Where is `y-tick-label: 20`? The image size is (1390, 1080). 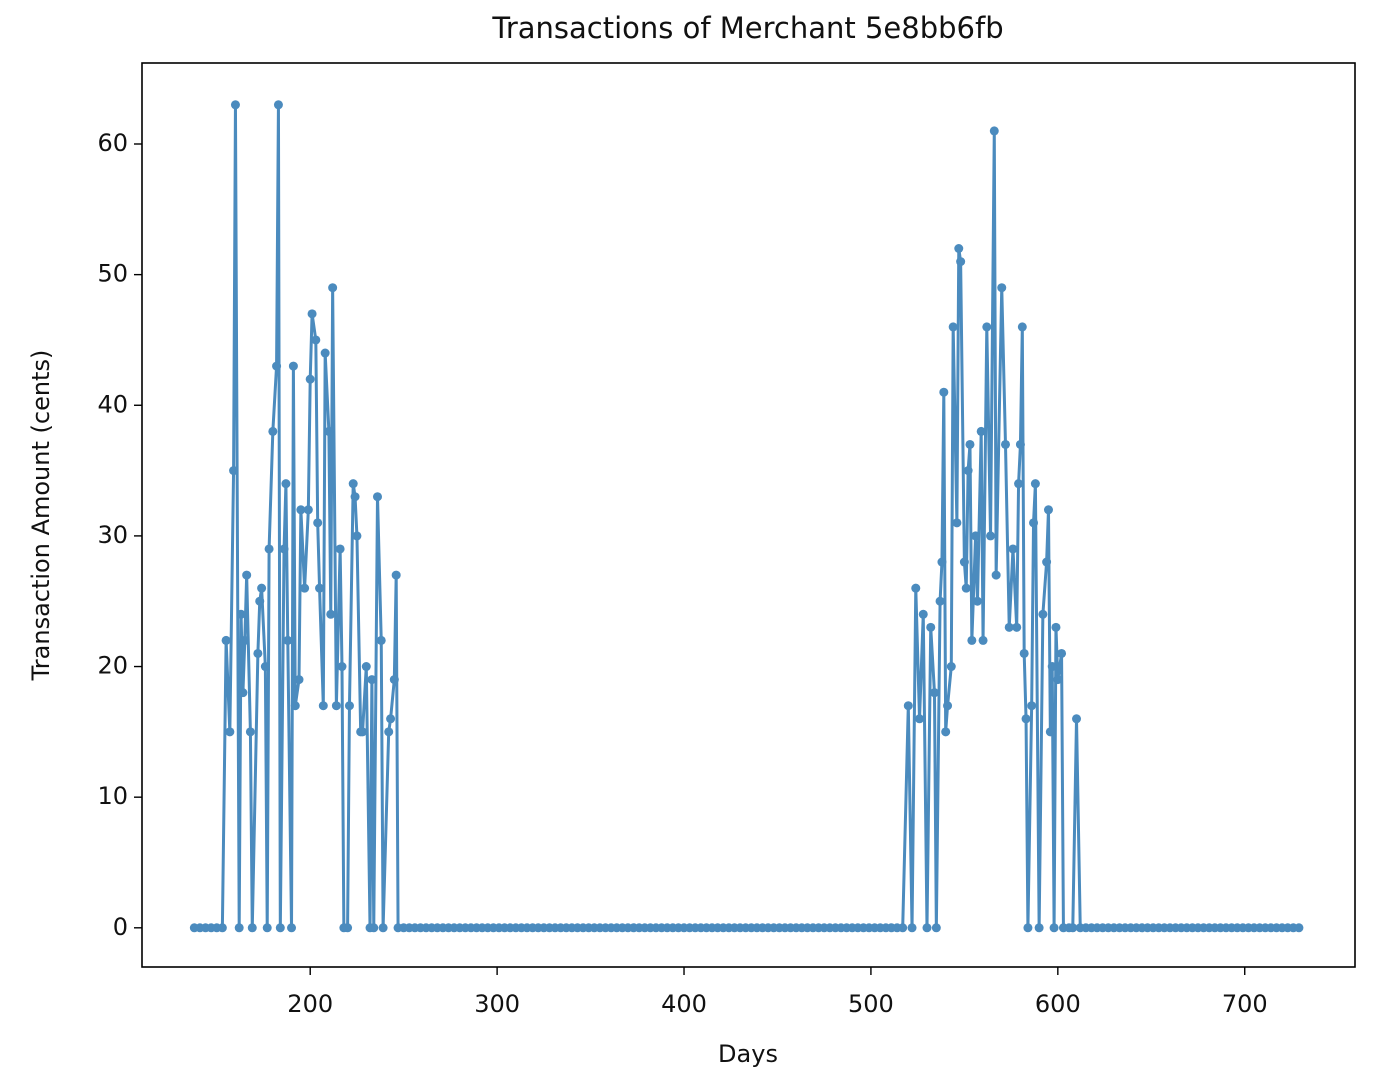 y-tick-label: 20 is located at coordinates (112, 666).